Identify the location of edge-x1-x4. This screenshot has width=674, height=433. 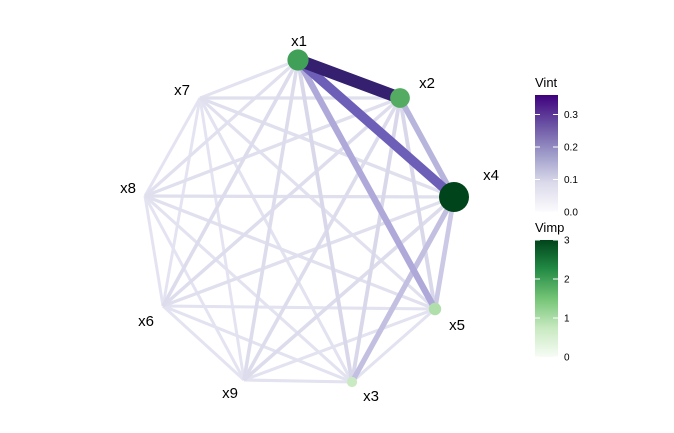
(376, 128).